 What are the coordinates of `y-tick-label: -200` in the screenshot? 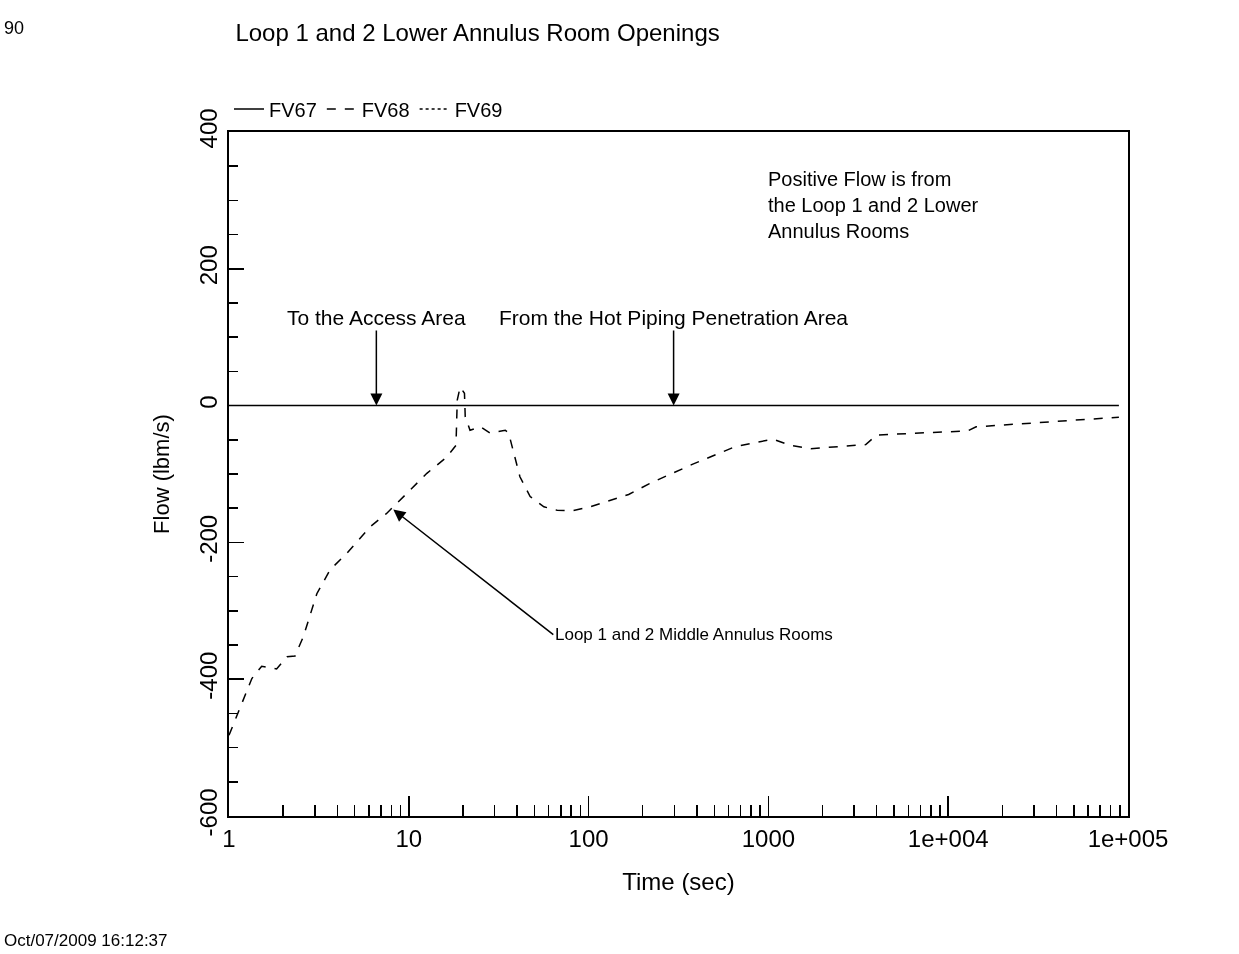 It's located at (209, 538).